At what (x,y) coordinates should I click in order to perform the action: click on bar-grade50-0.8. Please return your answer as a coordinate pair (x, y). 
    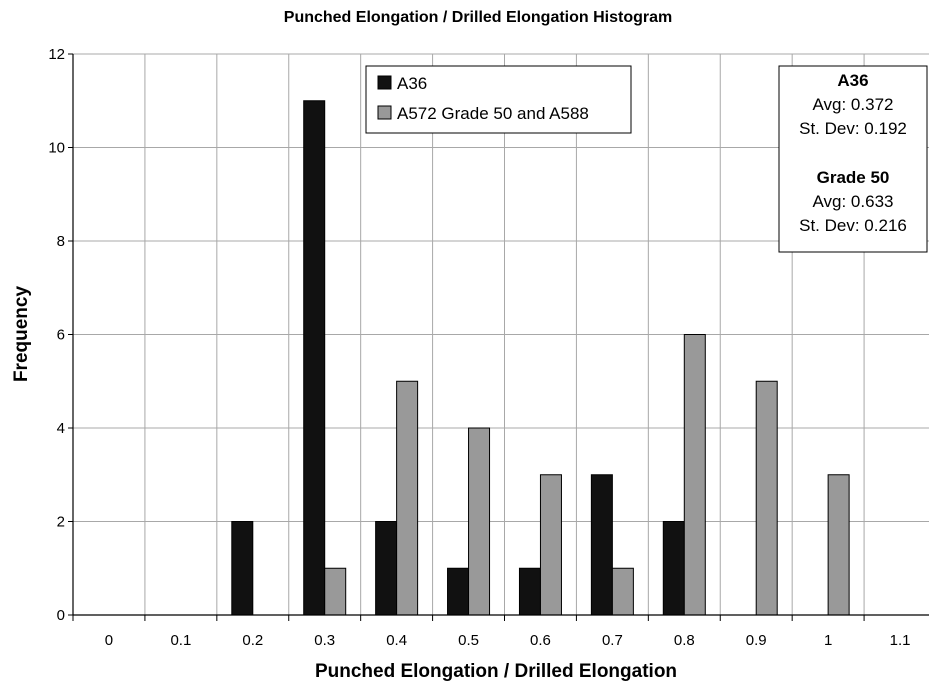
    Looking at the image, I should click on (694, 475).